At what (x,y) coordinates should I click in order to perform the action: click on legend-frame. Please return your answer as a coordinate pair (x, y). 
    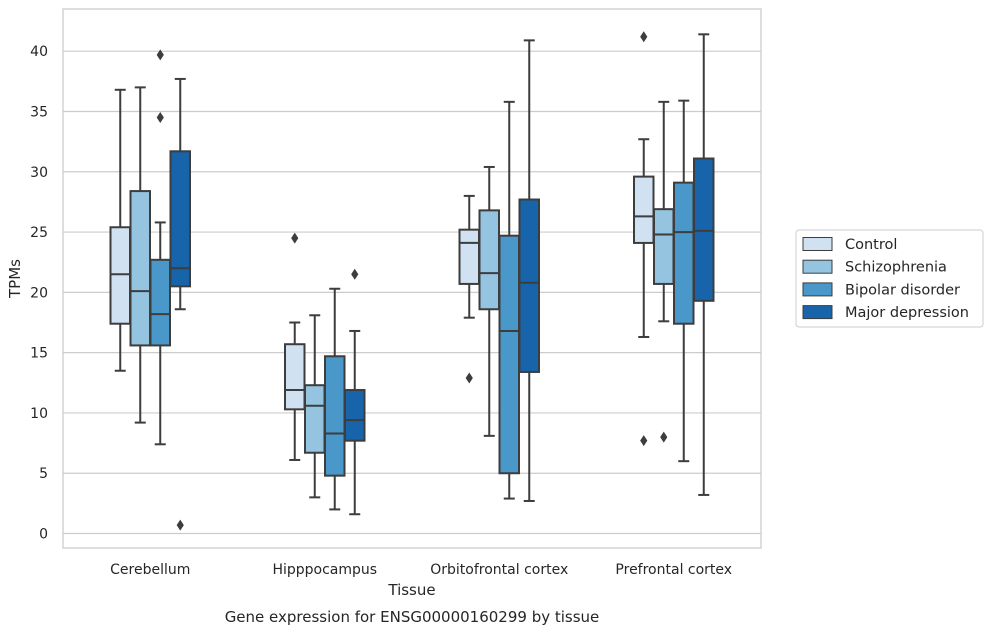
    Looking at the image, I should click on (889, 278).